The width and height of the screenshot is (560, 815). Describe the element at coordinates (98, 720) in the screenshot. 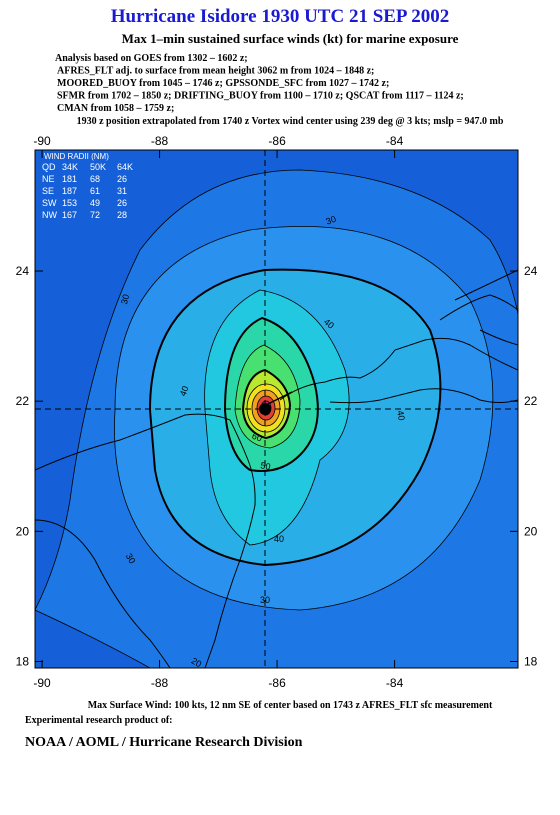

I see `experimental-note: Experimental research product of:` at that location.